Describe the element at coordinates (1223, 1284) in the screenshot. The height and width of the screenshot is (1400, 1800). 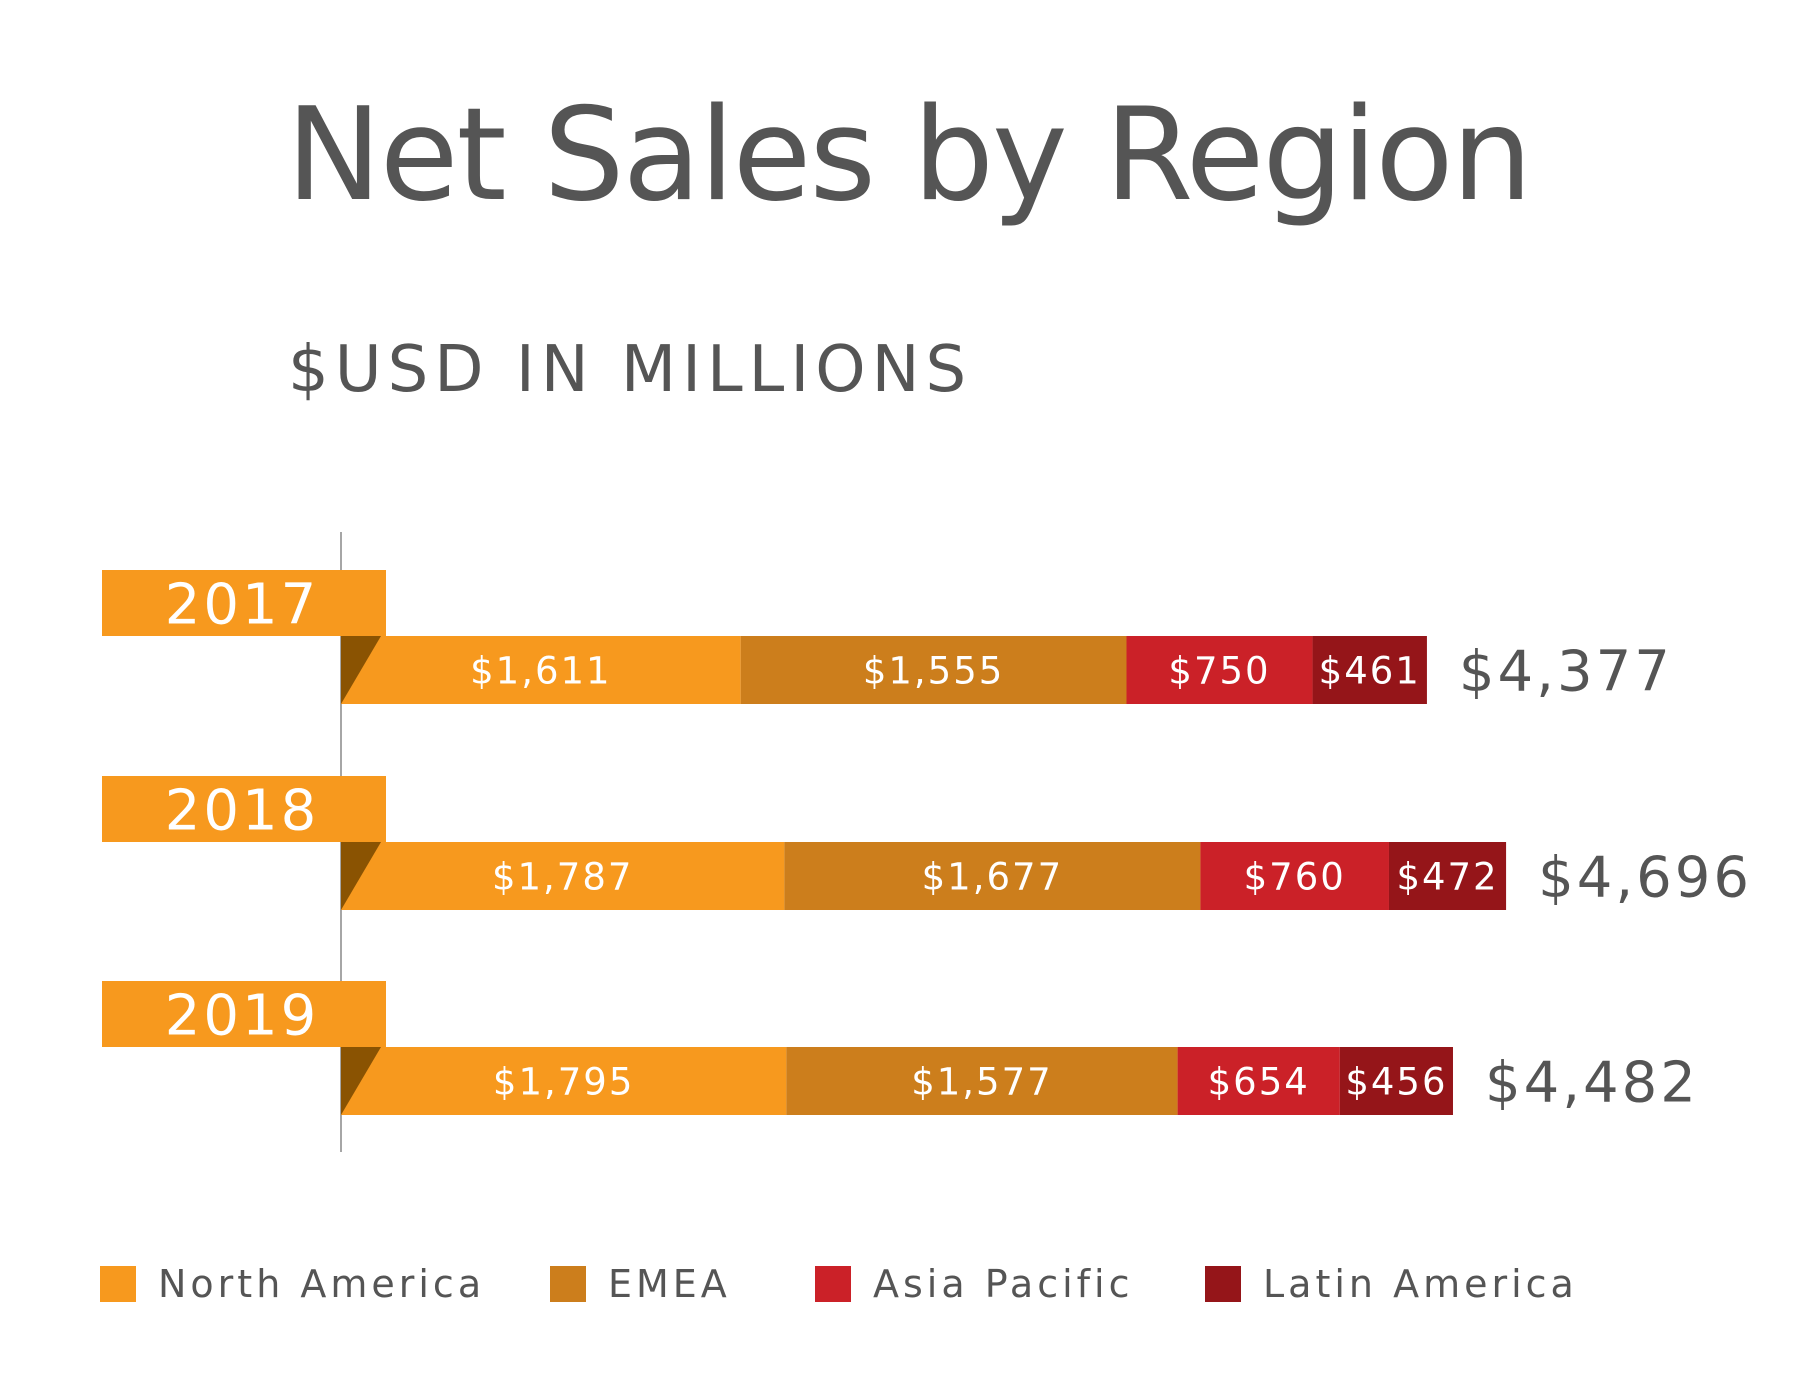
I see `legend-swatch-latin-america` at that location.